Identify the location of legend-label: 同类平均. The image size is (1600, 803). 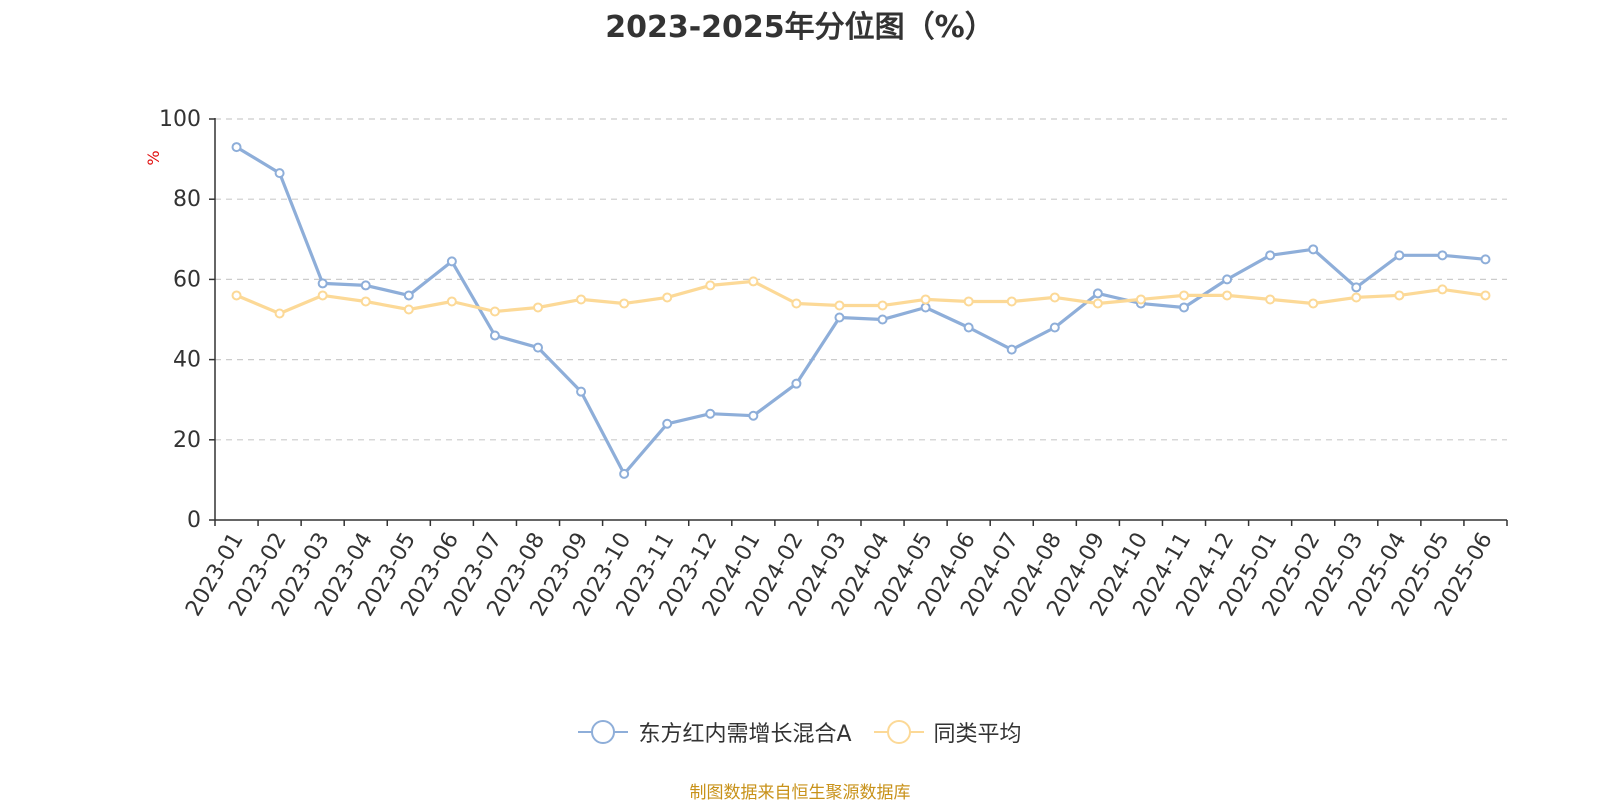
(977, 734).